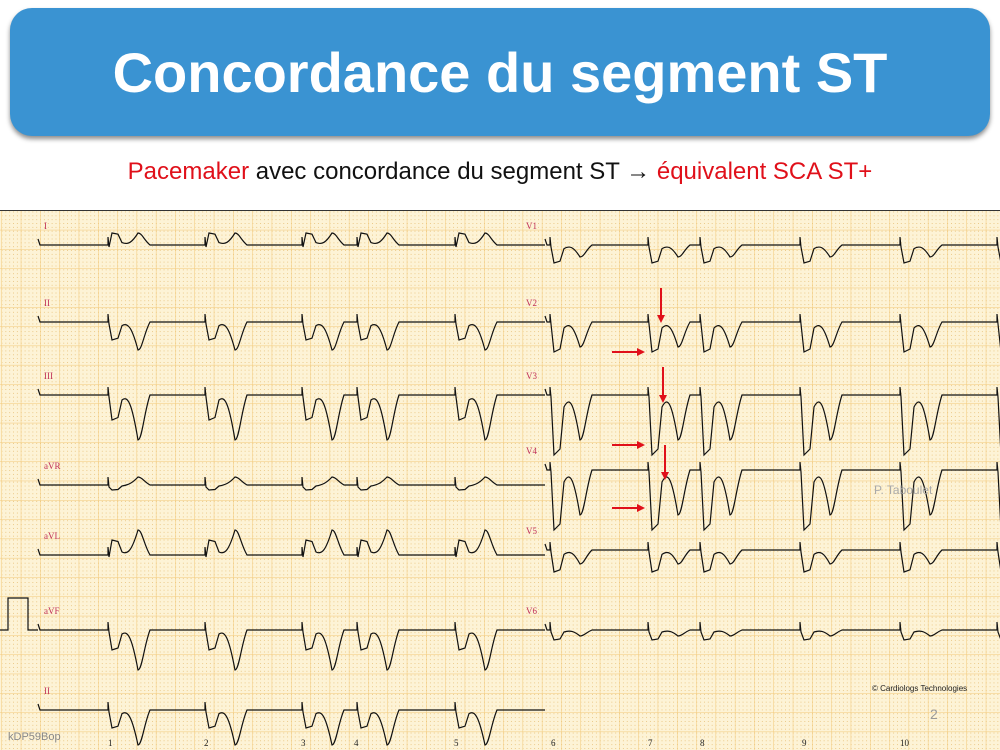  Describe the element at coordinates (52, 611) in the screenshot. I see `lead-label: aVF` at that location.